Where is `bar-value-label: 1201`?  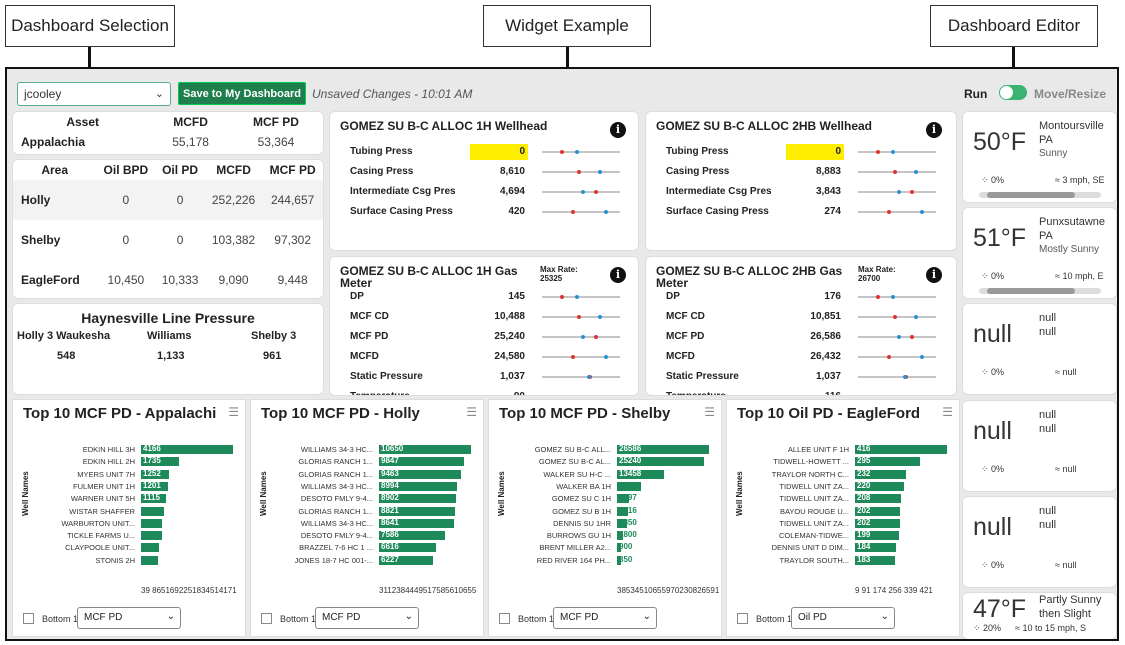
bar-value-label: 1201 is located at coordinates (152, 485).